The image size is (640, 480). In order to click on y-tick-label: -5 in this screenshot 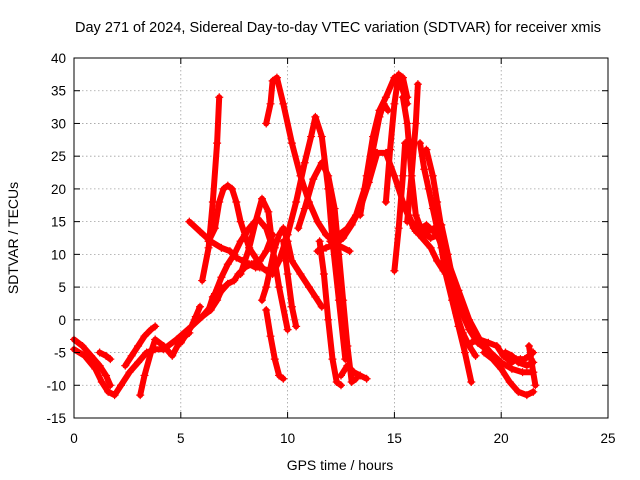, I will do `click(60, 353)`.